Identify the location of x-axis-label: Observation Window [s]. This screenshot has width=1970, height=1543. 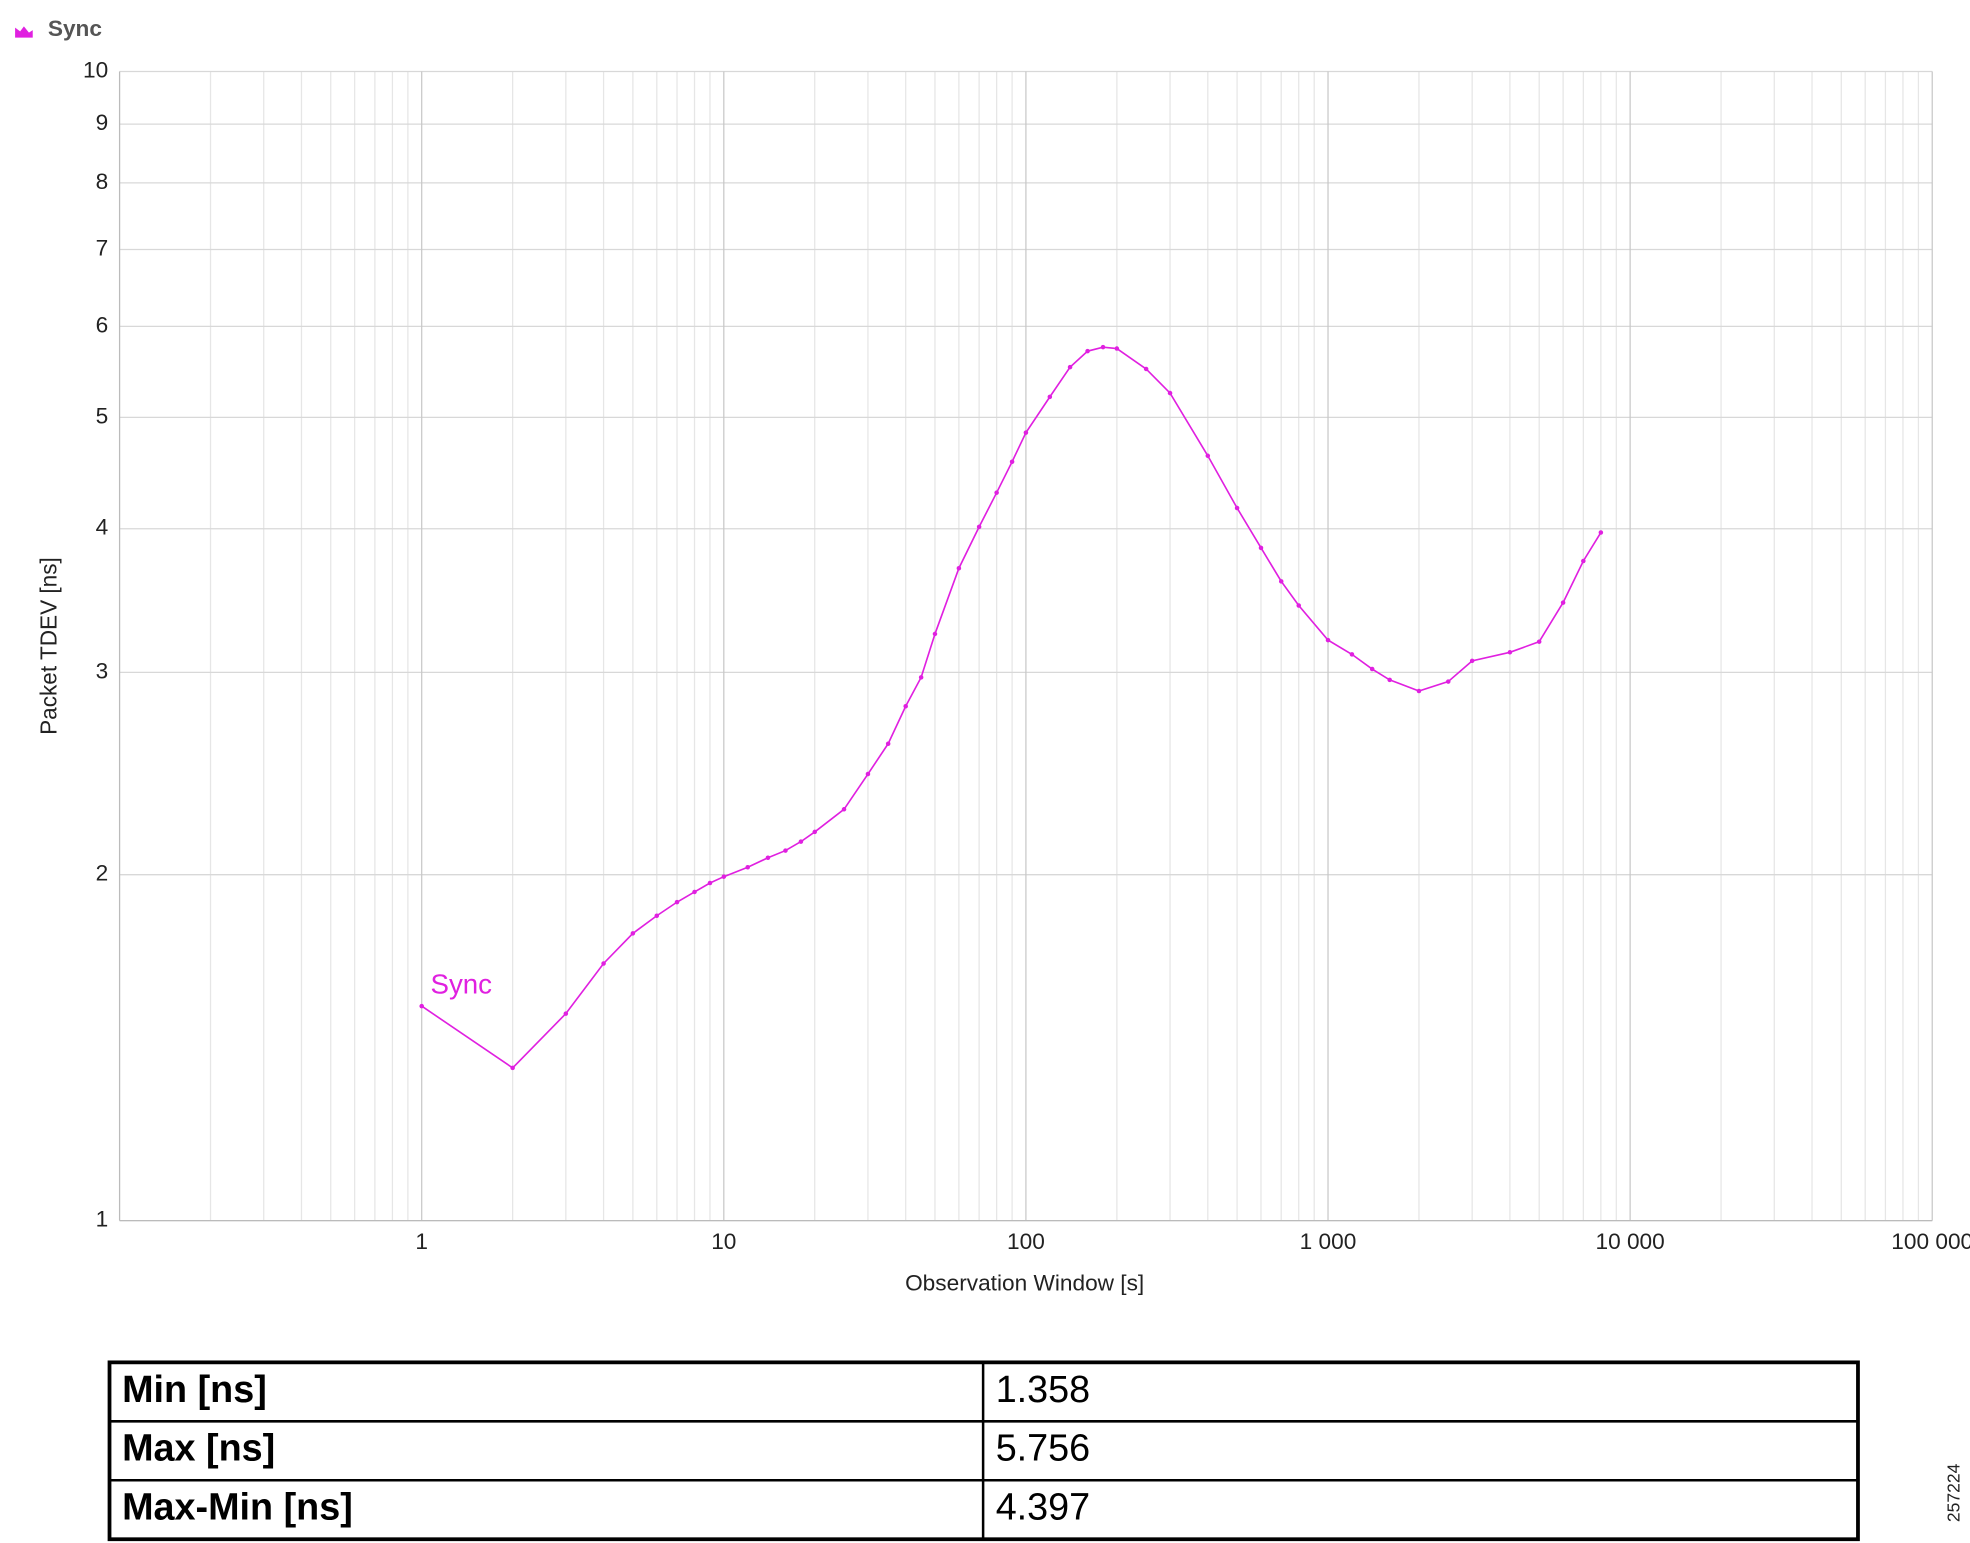
(1024, 1283).